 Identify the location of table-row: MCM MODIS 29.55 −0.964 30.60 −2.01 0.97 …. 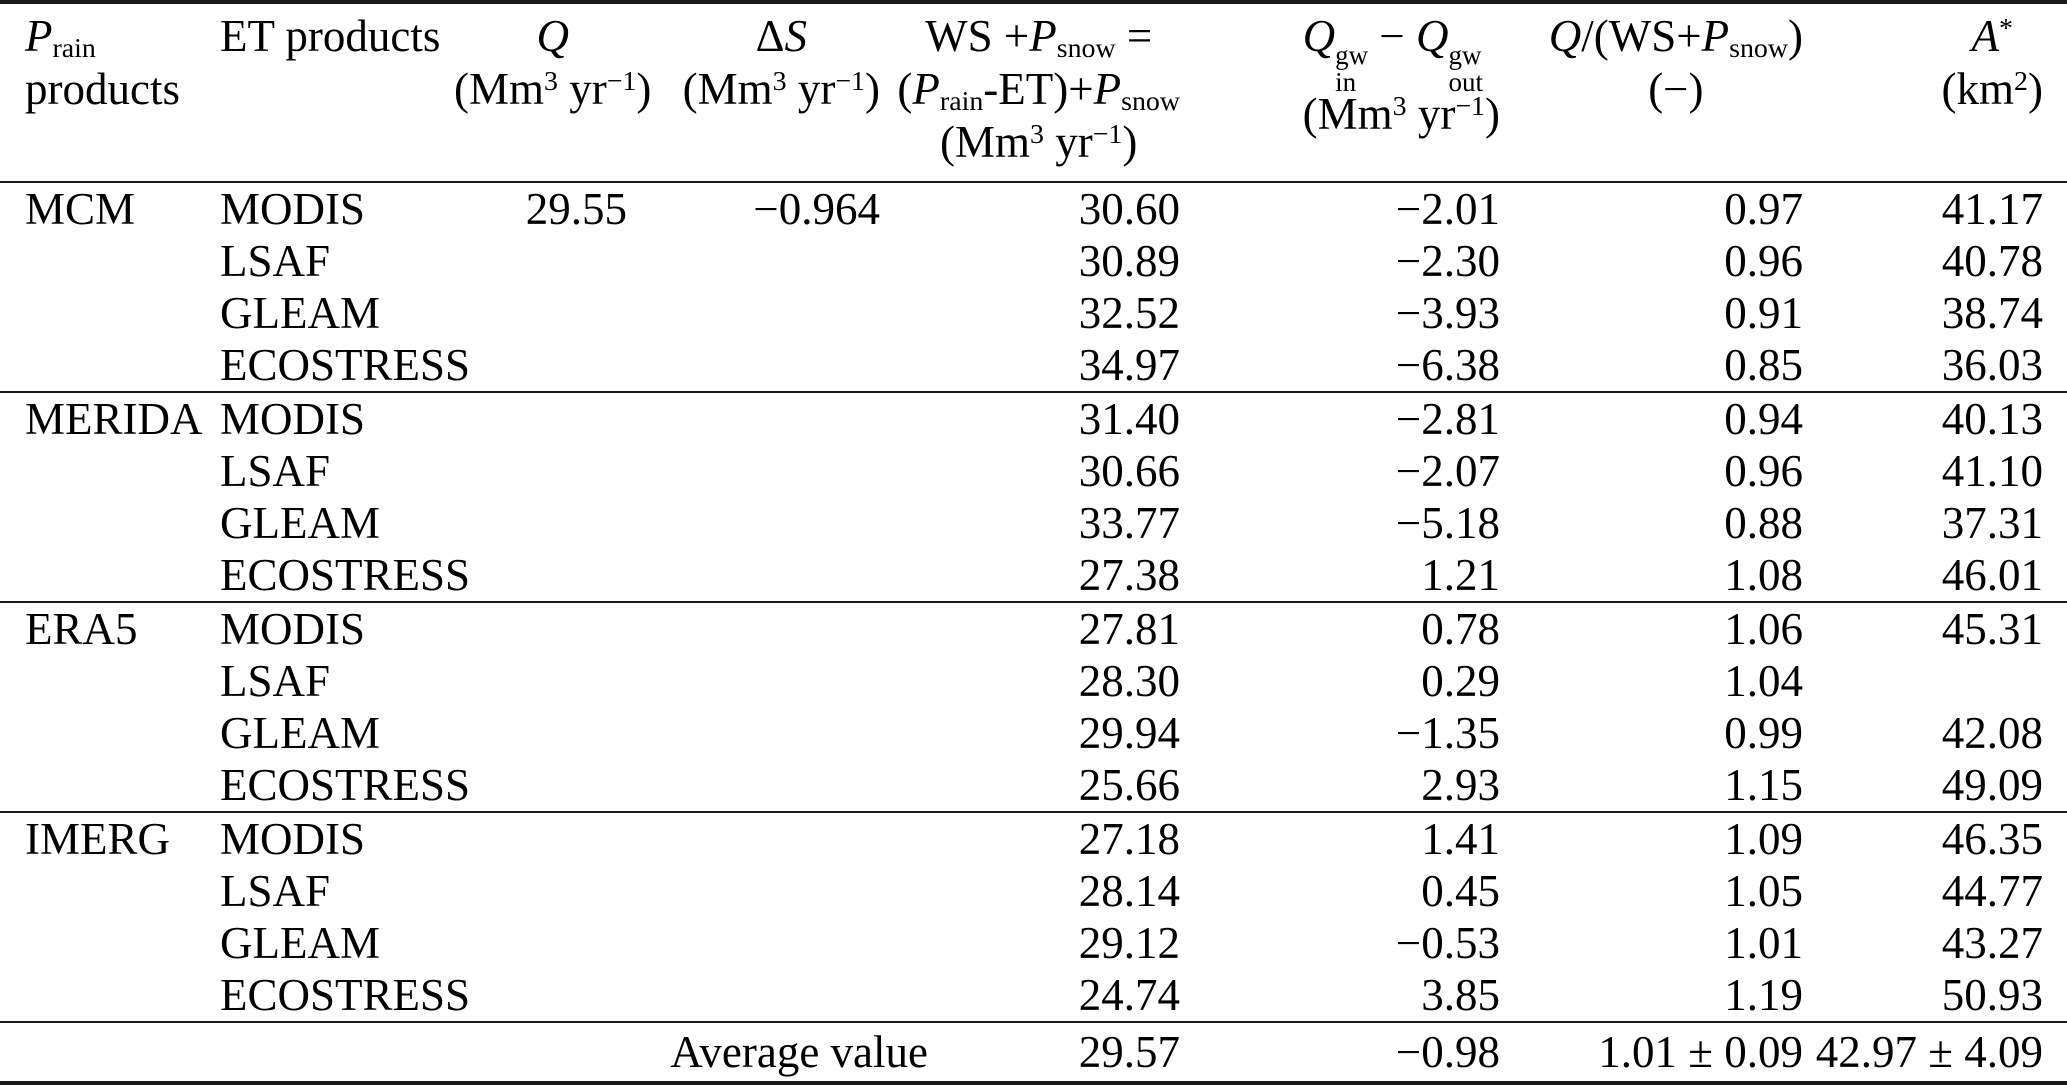
(1033, 208).